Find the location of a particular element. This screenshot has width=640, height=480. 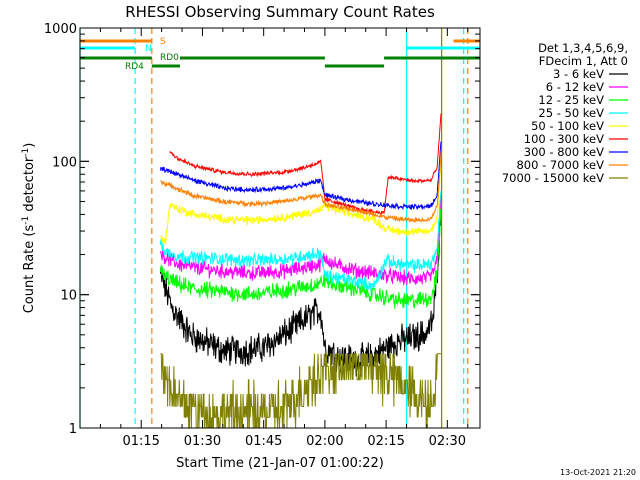

x-axis-label: Start Time (21-Jan-07 01:00:22) is located at coordinates (280, 463).